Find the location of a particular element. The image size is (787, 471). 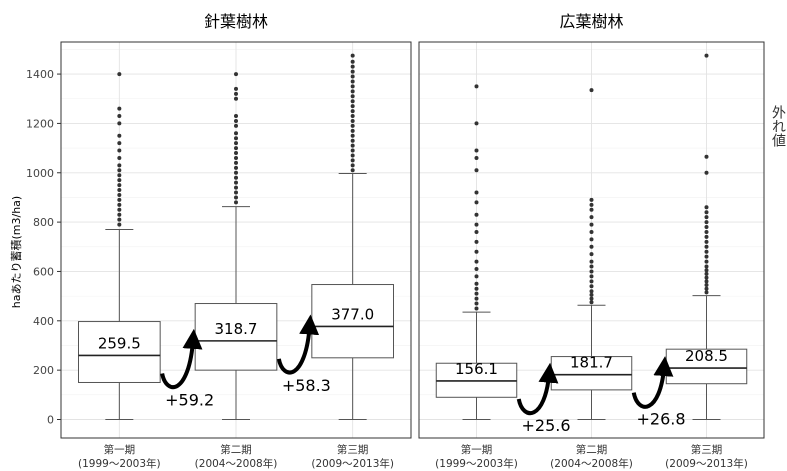

y-tick-label: 1200 is located at coordinates (40, 123).